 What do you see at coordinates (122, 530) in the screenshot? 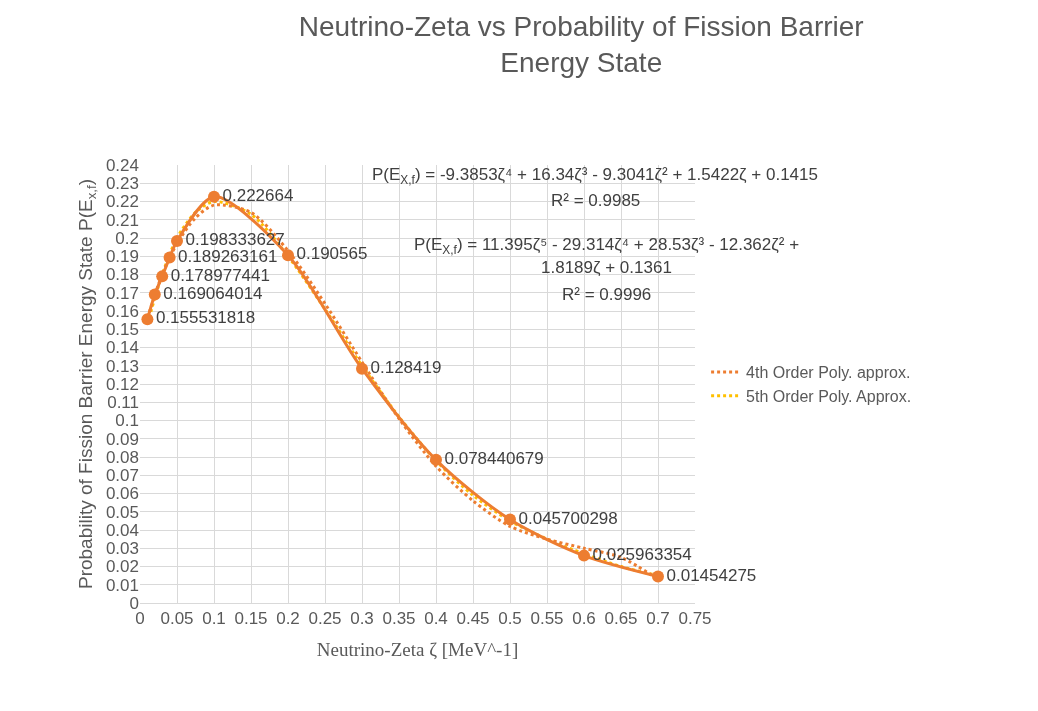
I see `y-tick-label: 0.04` at bounding box center [122, 530].